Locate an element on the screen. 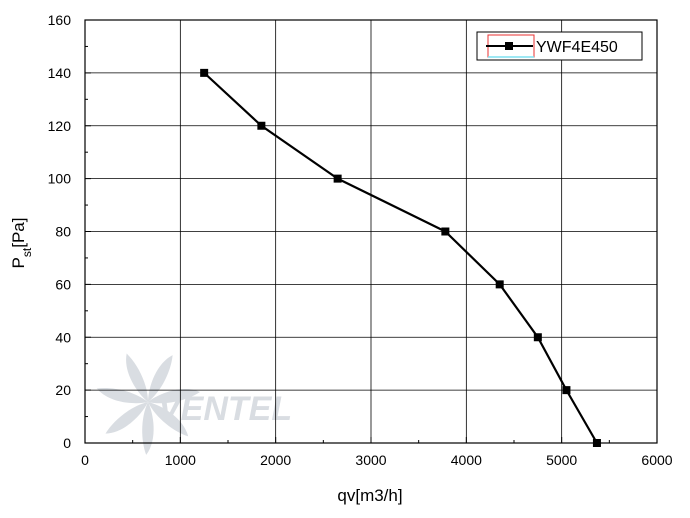 This screenshot has height=518, width=690. legend-marker is located at coordinates (509, 46).